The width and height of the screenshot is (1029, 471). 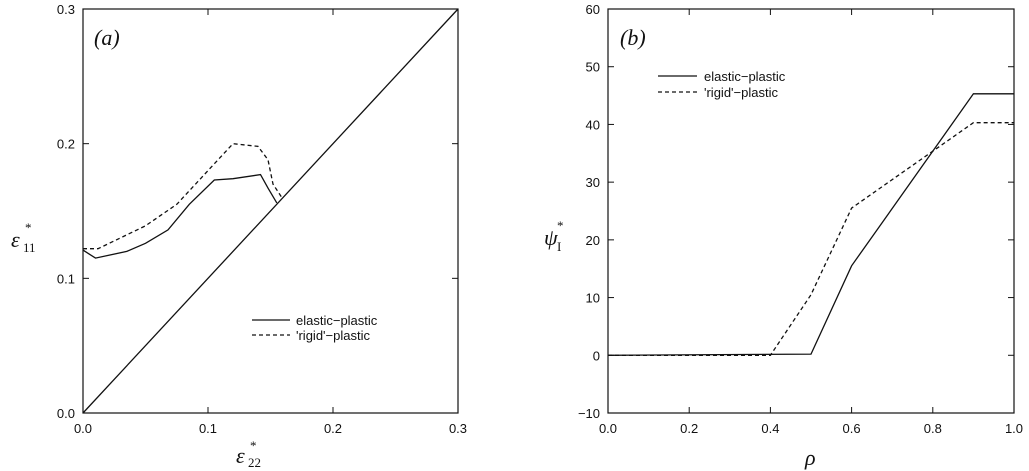 What do you see at coordinates (560, 225) in the screenshot?
I see `panel-b-ylabel-sup: *` at bounding box center [560, 225].